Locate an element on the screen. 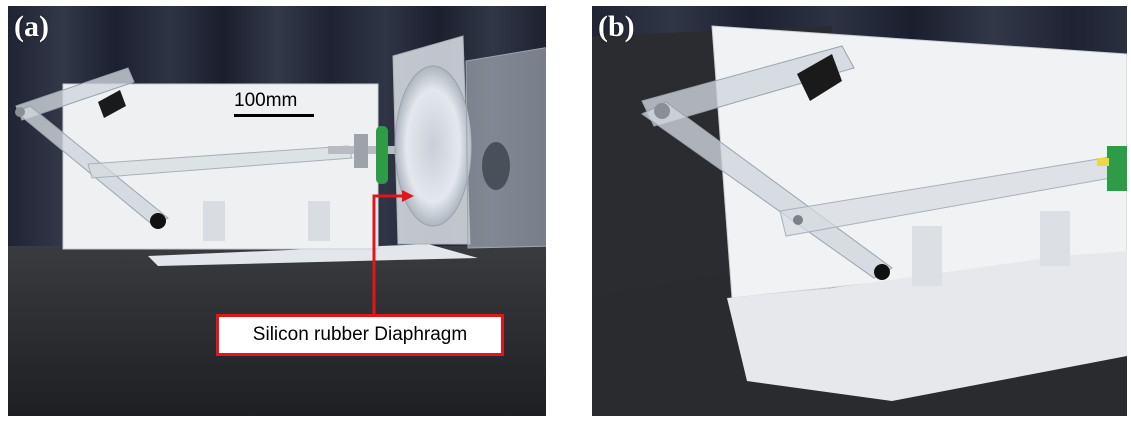  shaft-bearing is located at coordinates (361, 151).